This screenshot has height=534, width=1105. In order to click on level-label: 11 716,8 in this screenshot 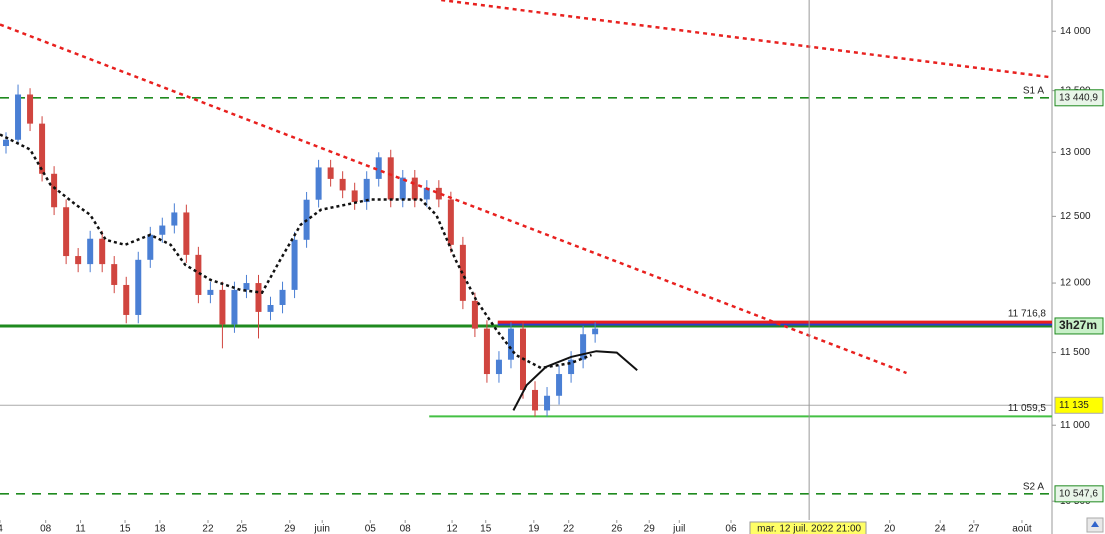, I will do `click(1027, 314)`.